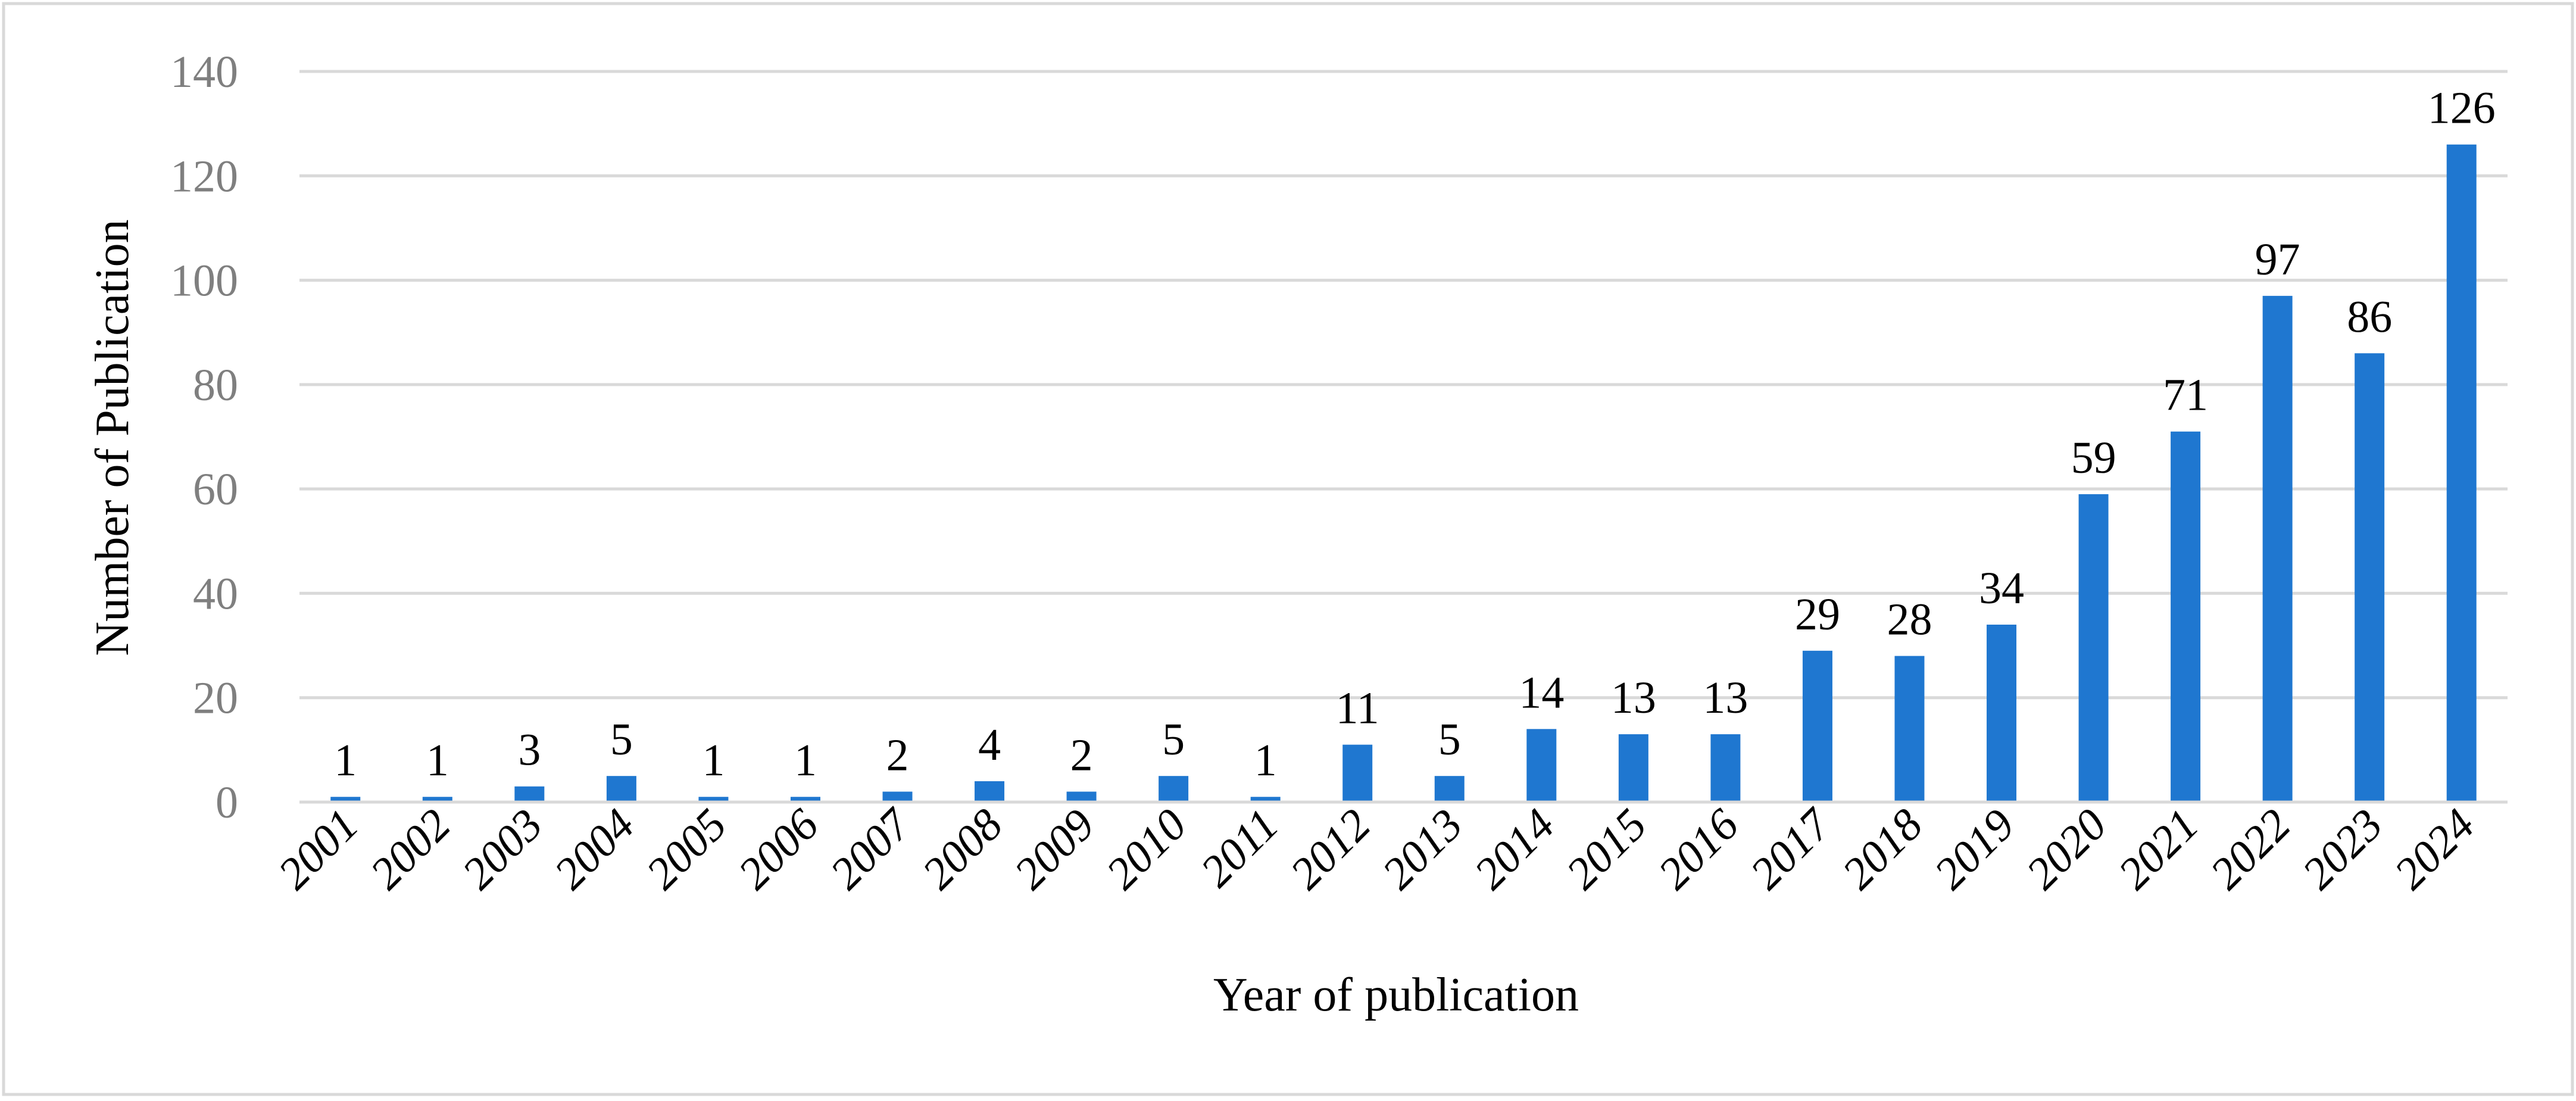 The width and height of the screenshot is (2576, 1101). I want to click on data-label: 126, so click(2462, 108).